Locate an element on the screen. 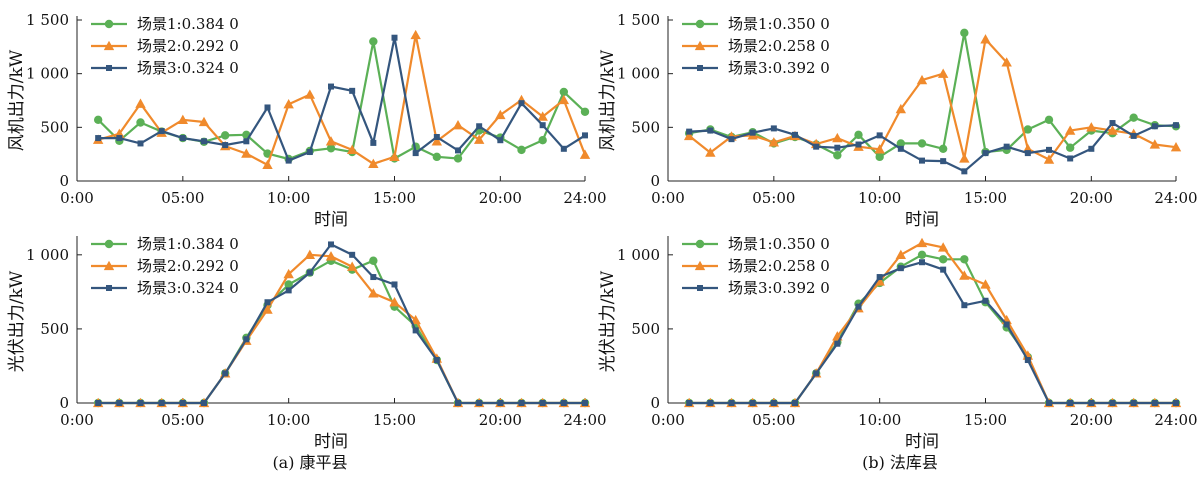 Image resolution: width=1202 pixels, height=479 pixels. y-tick-label: 0 is located at coordinates (655, 181).